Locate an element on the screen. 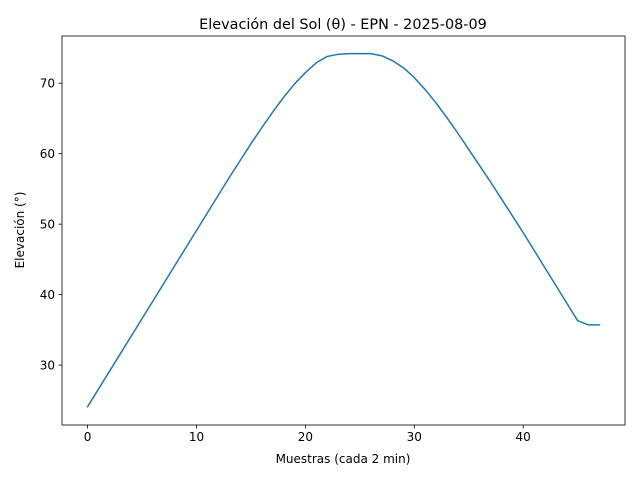 The width and height of the screenshot is (640, 480). y-tick-label: 50 is located at coordinates (47, 224).